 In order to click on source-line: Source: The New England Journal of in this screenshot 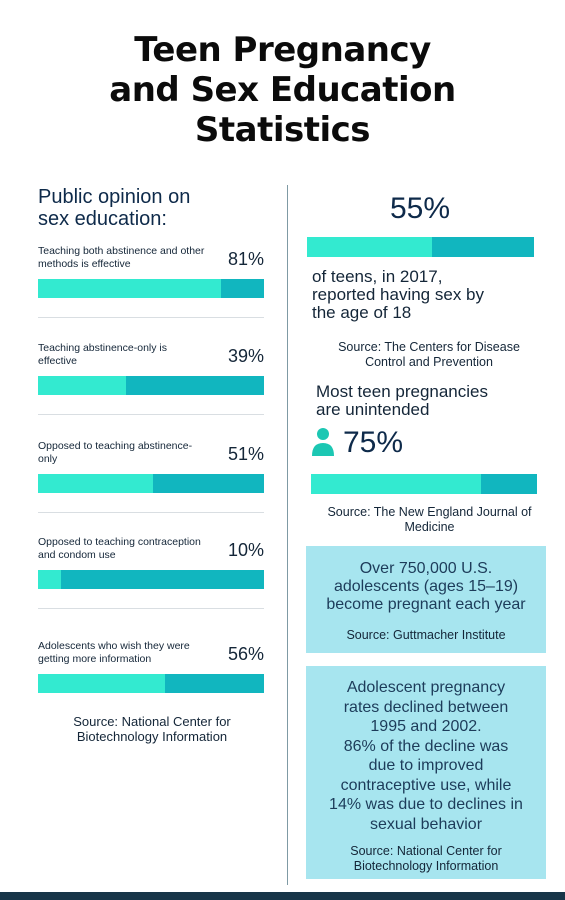, I will do `click(429, 512)`.